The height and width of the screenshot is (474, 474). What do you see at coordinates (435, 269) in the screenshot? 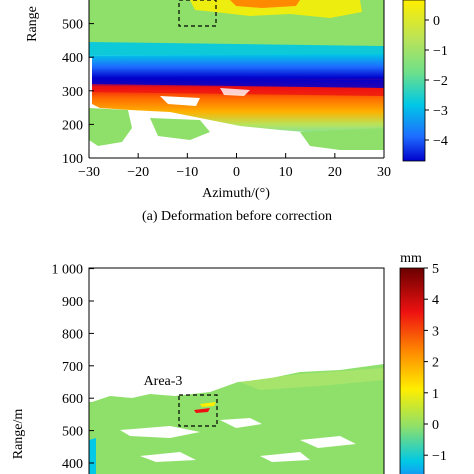
I see `colorbar-b-tick-label: 5` at bounding box center [435, 269].